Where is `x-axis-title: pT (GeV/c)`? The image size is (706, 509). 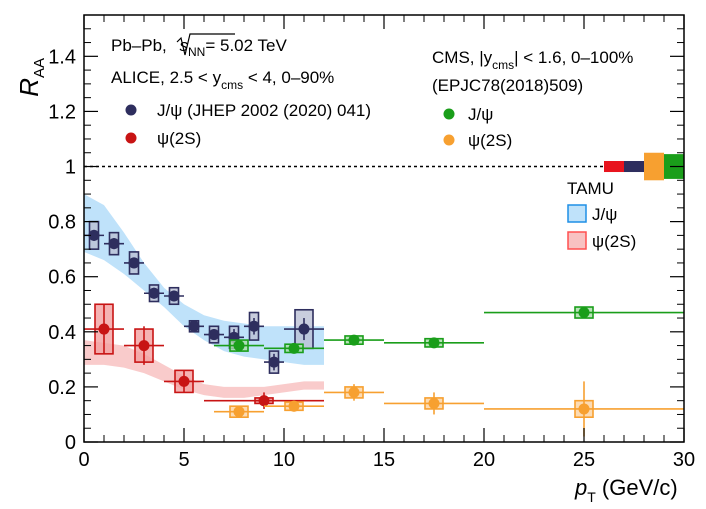
x-axis-title: pT (GeV/c) is located at coordinates (626, 490).